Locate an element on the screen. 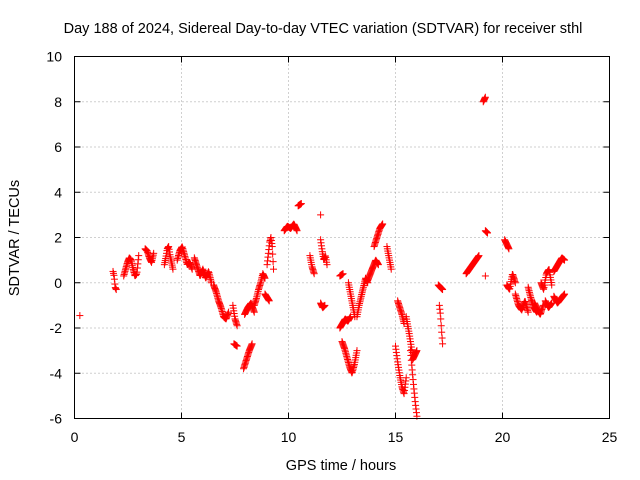  y-tick-label: 2 is located at coordinates (58, 238).